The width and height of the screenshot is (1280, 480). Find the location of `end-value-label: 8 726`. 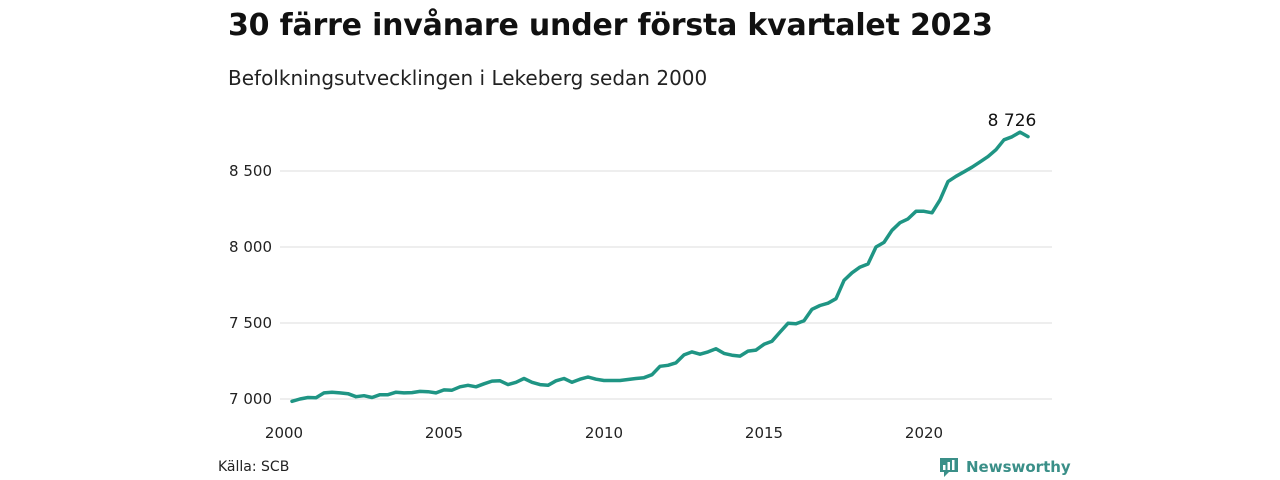

end-value-label: 8 726 is located at coordinates (1012, 121).